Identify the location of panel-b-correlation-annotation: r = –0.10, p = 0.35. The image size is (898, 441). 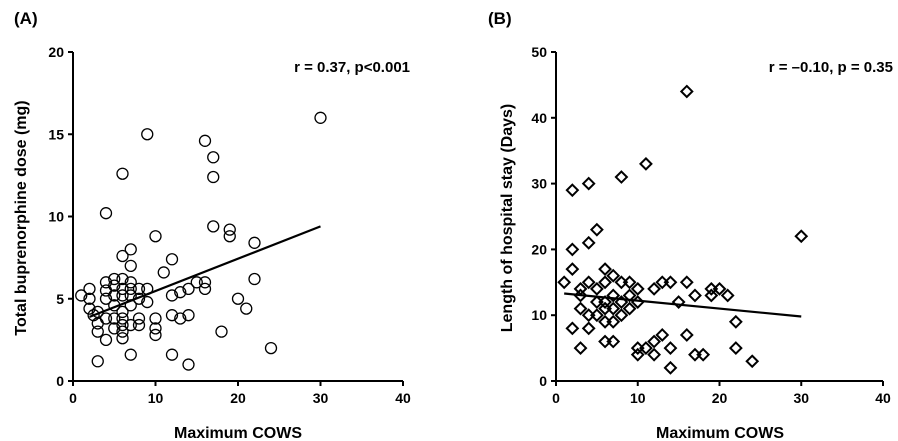
(831, 67).